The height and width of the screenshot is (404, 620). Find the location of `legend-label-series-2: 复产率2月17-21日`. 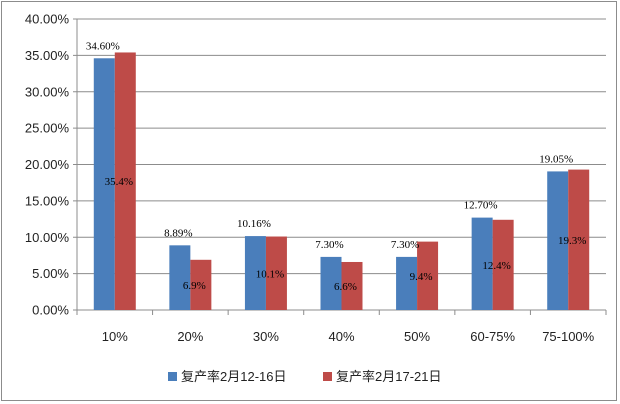

legend-label-series-2: 复产率2月17-21日 is located at coordinates (388, 376).